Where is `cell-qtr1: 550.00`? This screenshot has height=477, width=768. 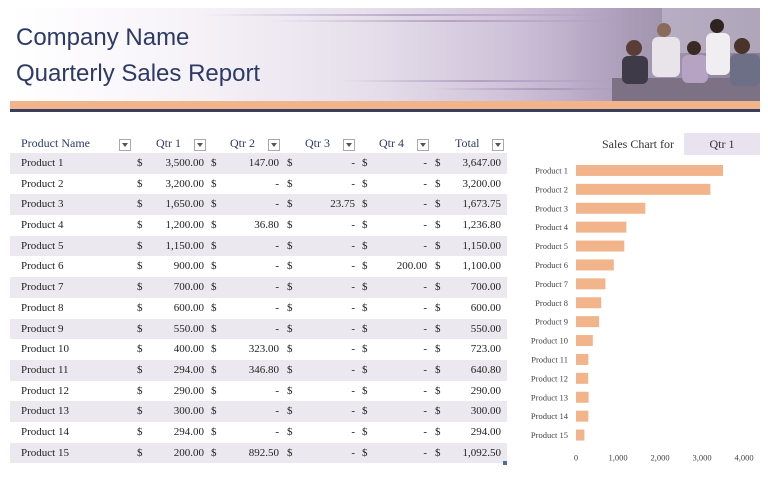 cell-qtr1: 550.00 is located at coordinates (188, 328).